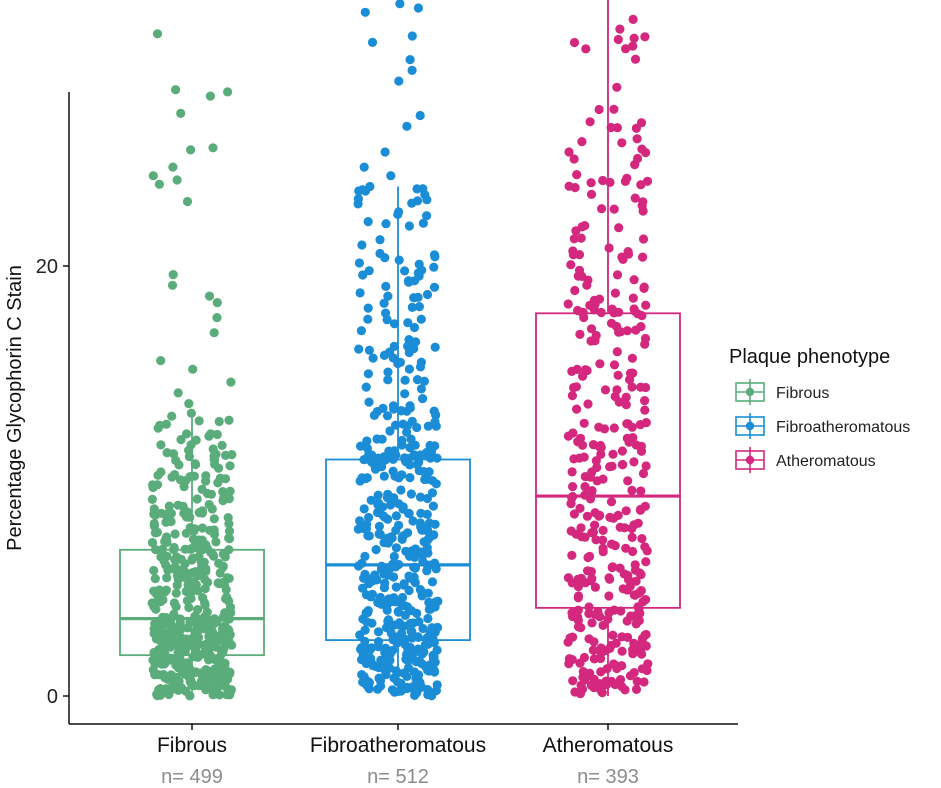 Image resolution: width=941 pixels, height=788 pixels. What do you see at coordinates (398, 350) in the screenshot?
I see `group-fibroatheromatous` at bounding box center [398, 350].